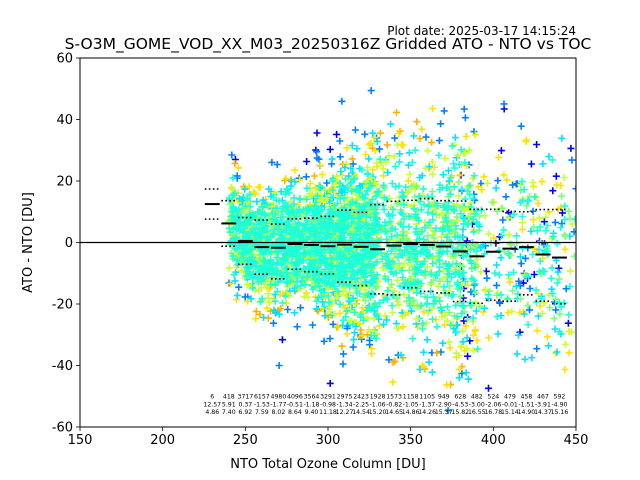 The width and height of the screenshot is (640, 480). Describe the element at coordinates (328, 412) in the screenshot. I see `bin-stat-label: 11.18` at that location.